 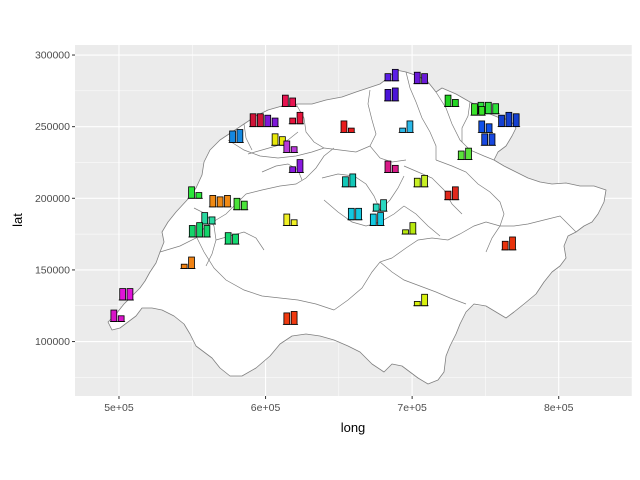 I want to click on y-tick-label: 100000, so click(x=52, y=342).